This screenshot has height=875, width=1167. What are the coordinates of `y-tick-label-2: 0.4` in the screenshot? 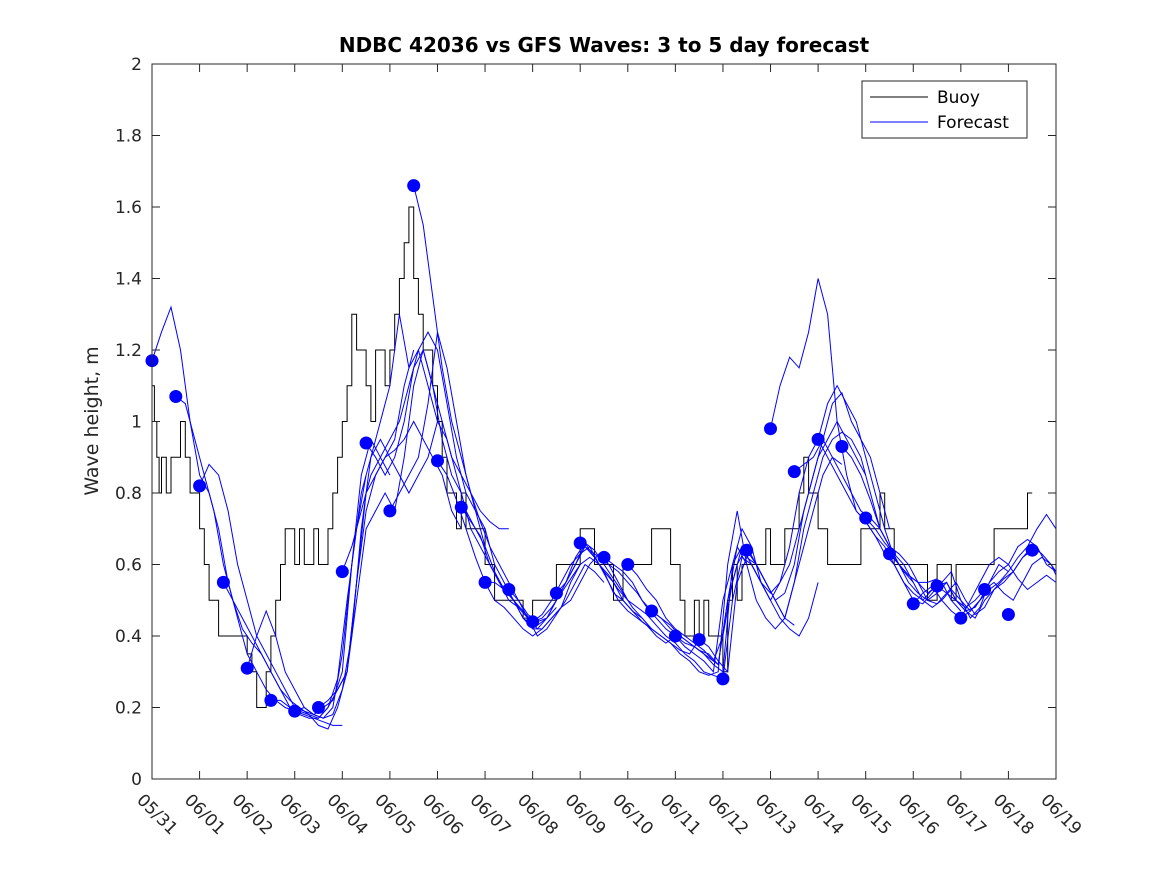 It's located at (128, 637).